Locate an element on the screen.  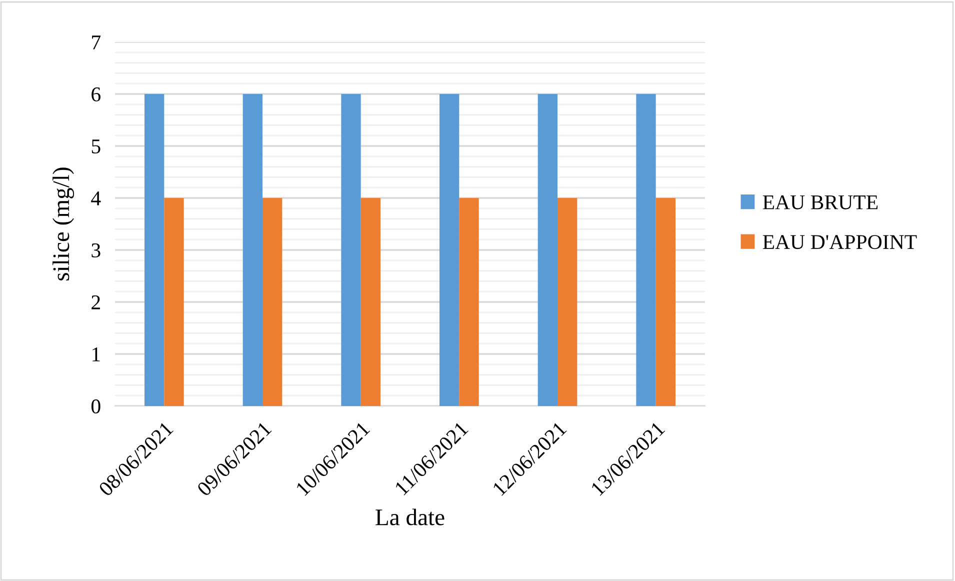
y-tick-label: 6 is located at coordinates (96, 94).